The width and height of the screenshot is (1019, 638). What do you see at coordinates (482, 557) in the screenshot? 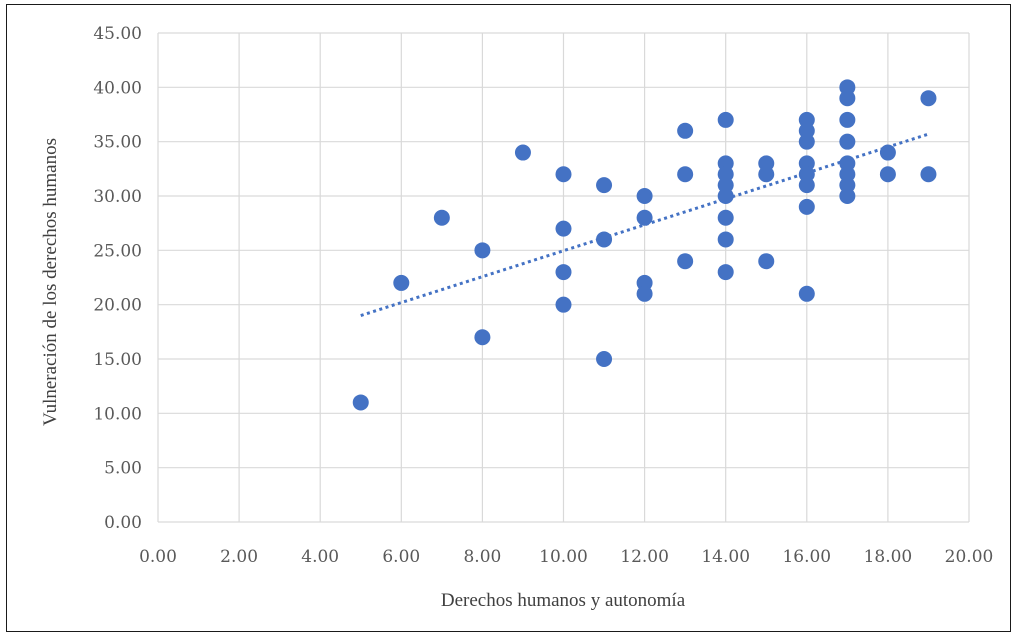
I see `x-tick-label: 8.00` at bounding box center [482, 557].